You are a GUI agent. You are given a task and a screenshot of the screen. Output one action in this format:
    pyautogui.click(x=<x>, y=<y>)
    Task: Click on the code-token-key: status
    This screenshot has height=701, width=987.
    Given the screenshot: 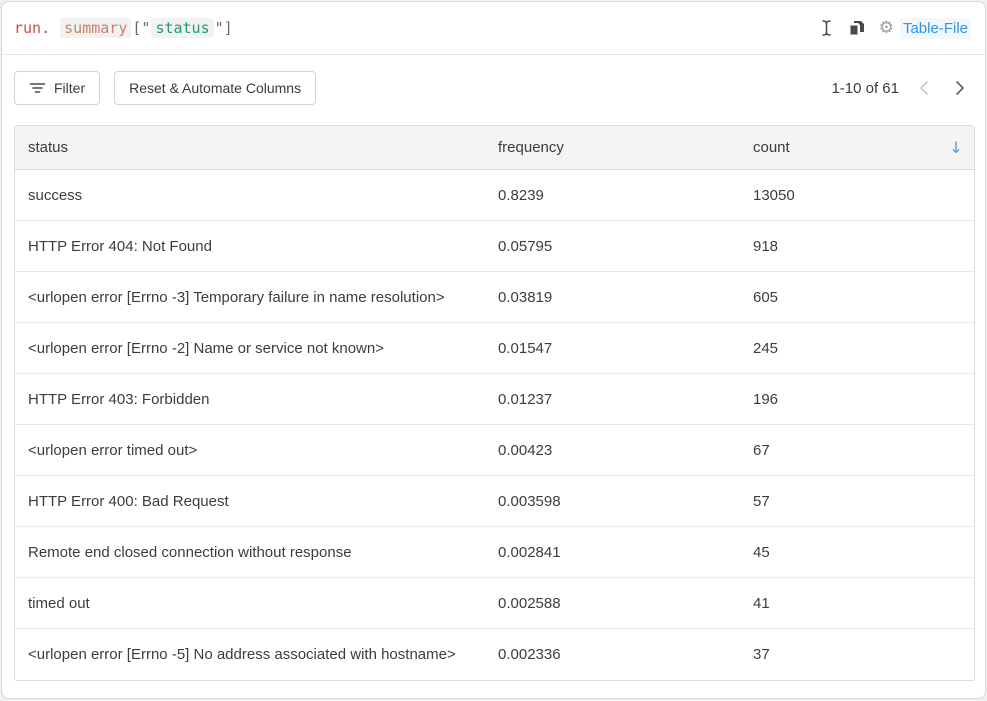 What is the action you would take?
    pyautogui.click(x=182, y=28)
    